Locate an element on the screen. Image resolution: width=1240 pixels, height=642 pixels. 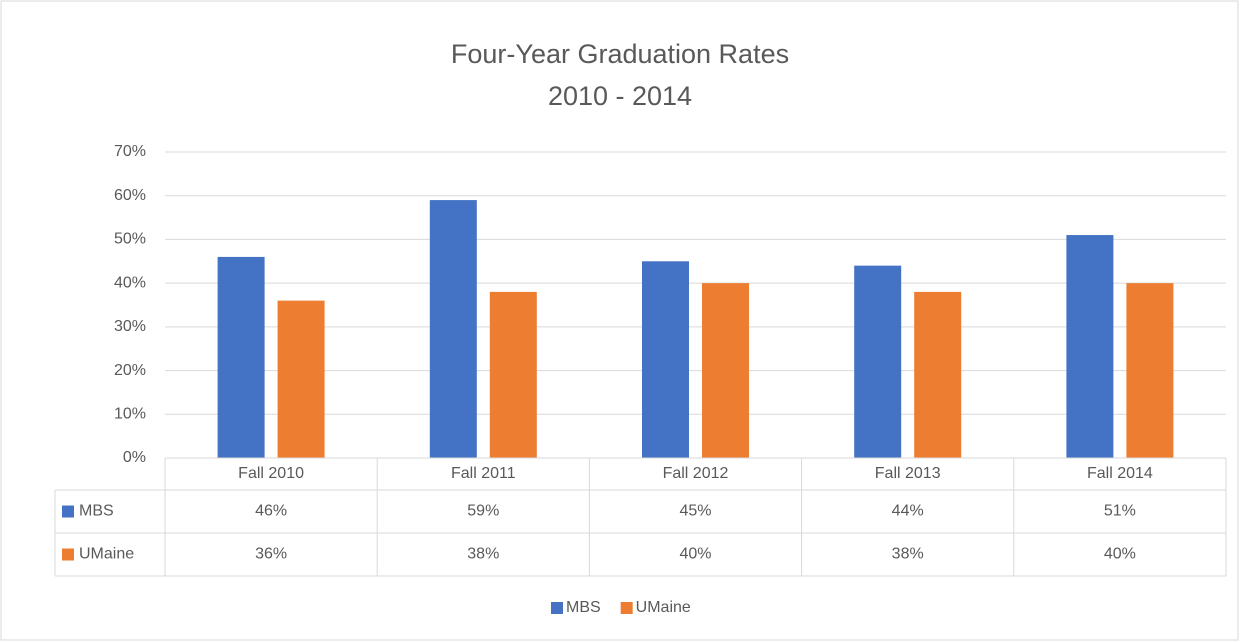
y-tick-label: 60% is located at coordinates (130, 195).